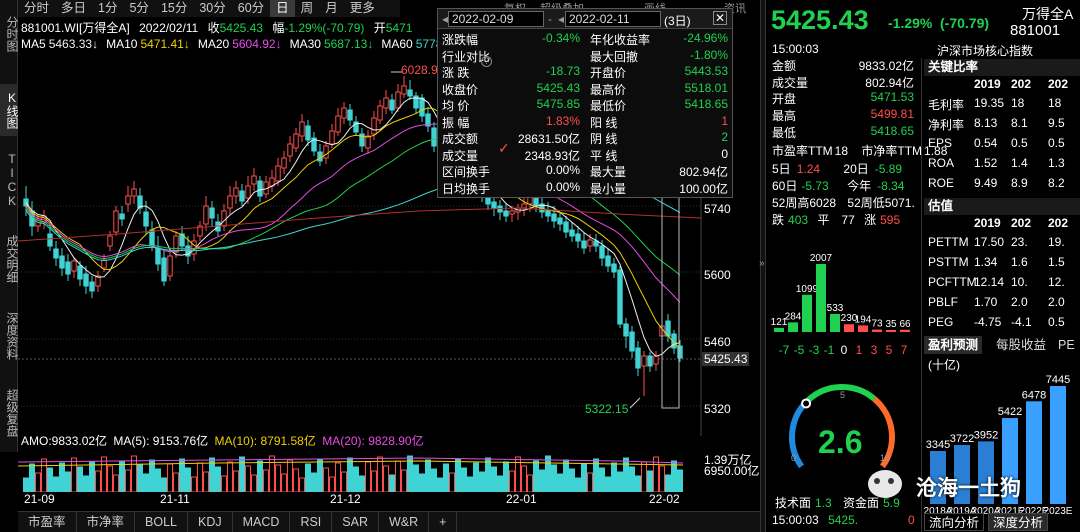 This screenshot has height=532, width=1080. What do you see at coordinates (562, 170) in the screenshot?
I see `popup-value-8-a: 0.00%` at bounding box center [562, 170].